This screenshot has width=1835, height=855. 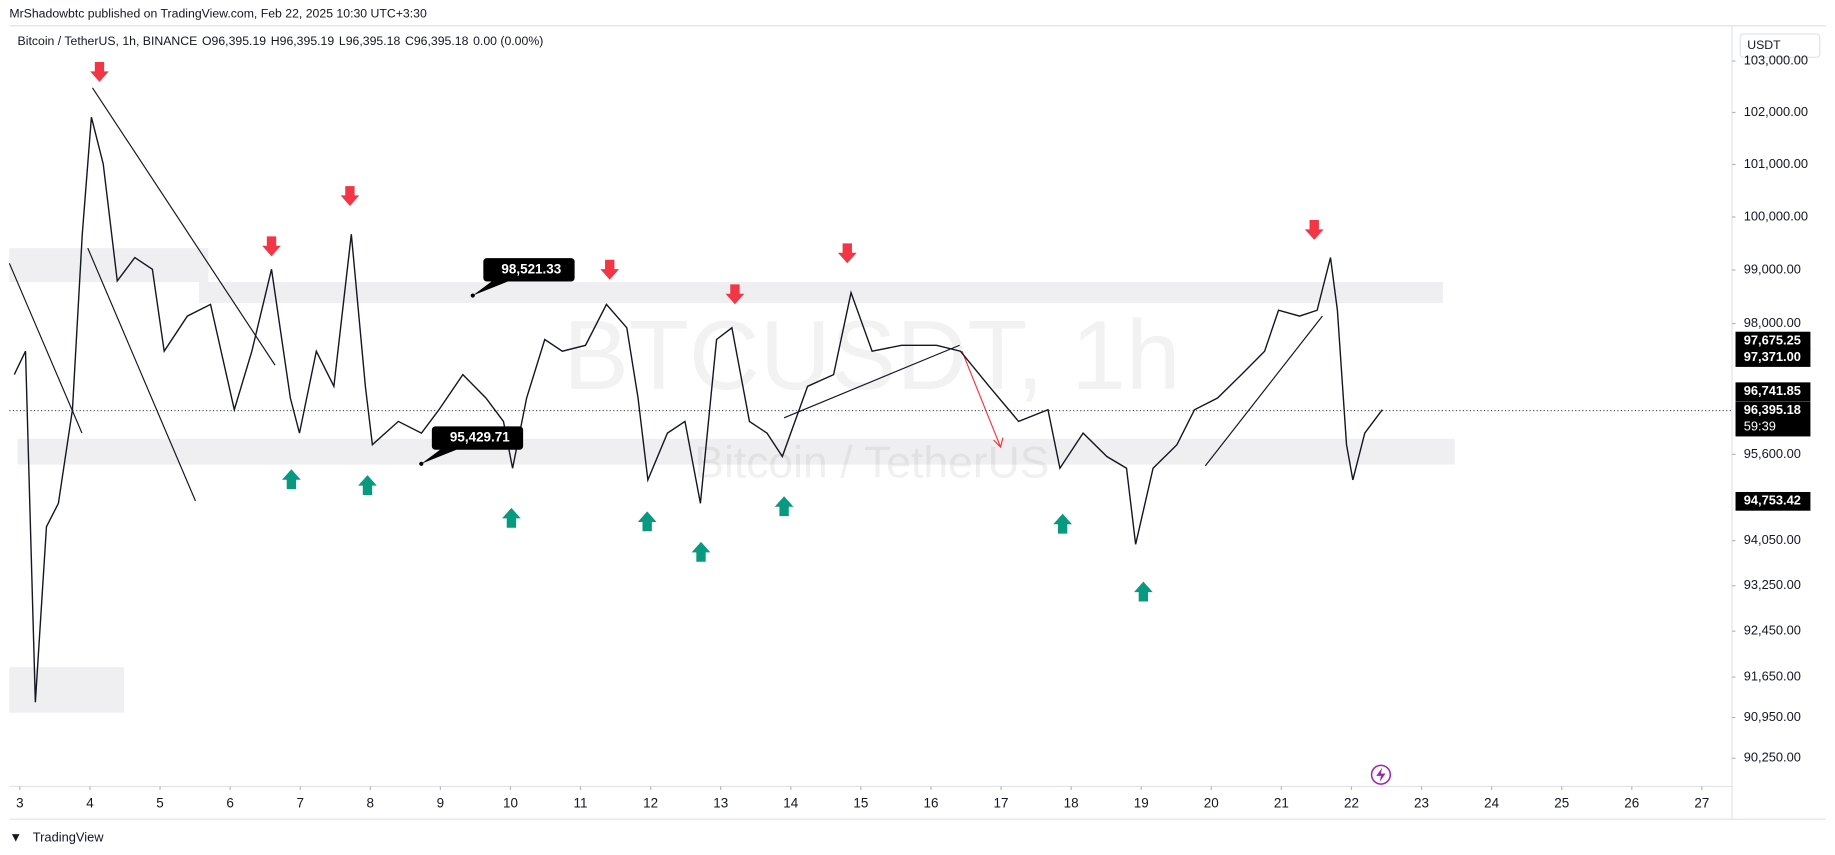 What do you see at coordinates (1631, 803) in the screenshot?
I see `x-tick-label: 26` at bounding box center [1631, 803].